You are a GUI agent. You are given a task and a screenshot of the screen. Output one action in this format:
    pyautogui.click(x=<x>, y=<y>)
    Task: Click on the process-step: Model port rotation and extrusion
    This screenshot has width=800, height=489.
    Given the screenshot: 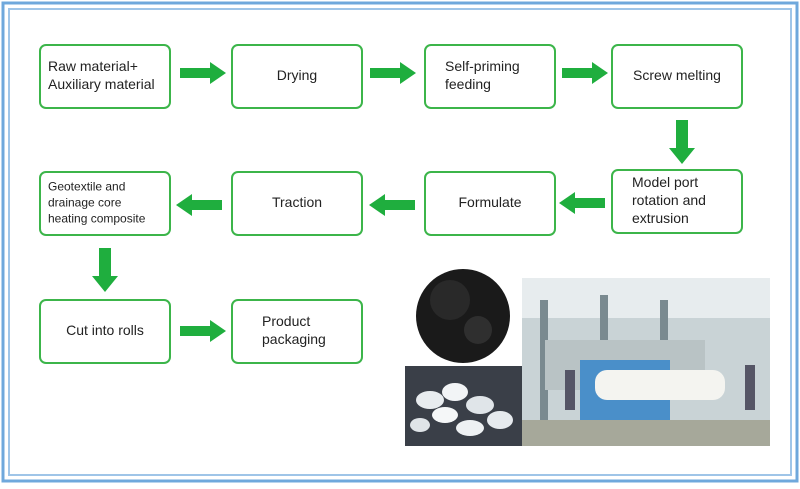 What is the action you would take?
    pyautogui.click(x=677, y=201)
    